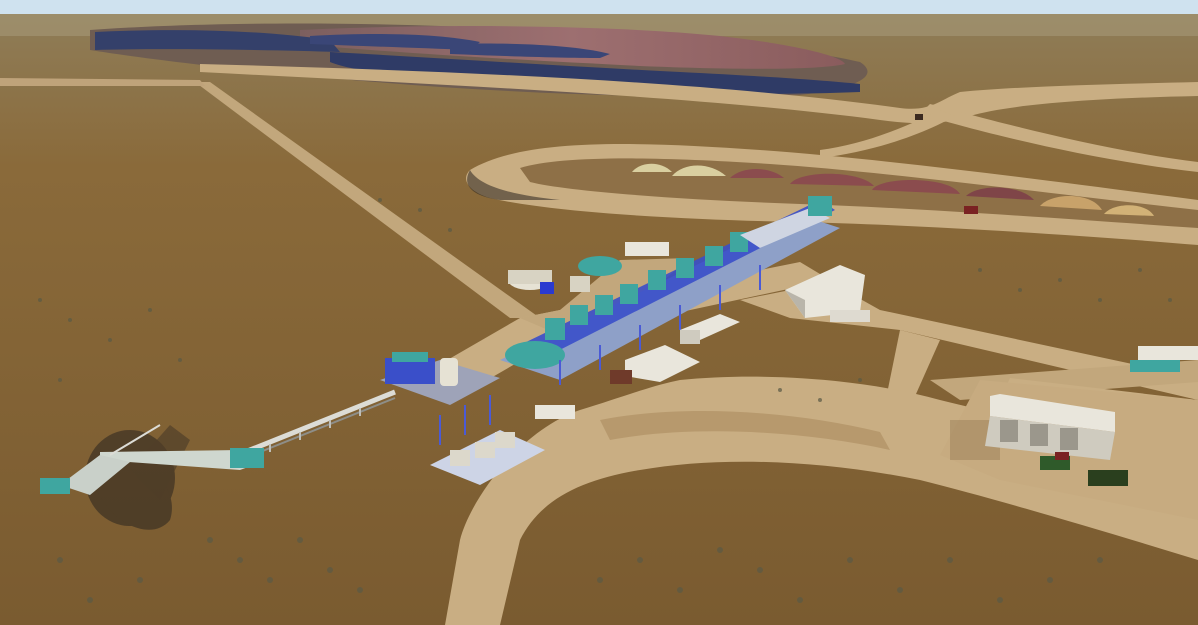 Image resolution: width=1198 pixels, height=625 pixels. What do you see at coordinates (1164, 359) in the screenshot?
I see `camp-building` at bounding box center [1164, 359].